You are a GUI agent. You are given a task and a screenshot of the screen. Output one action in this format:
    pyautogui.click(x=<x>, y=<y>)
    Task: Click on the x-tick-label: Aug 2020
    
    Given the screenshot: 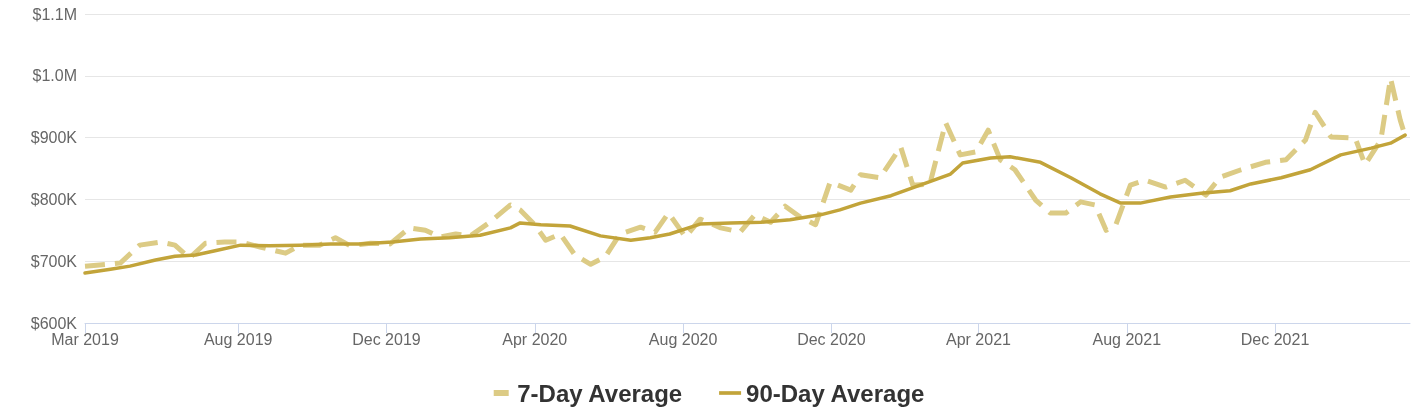 What is the action you would take?
    pyautogui.click(x=683, y=339)
    